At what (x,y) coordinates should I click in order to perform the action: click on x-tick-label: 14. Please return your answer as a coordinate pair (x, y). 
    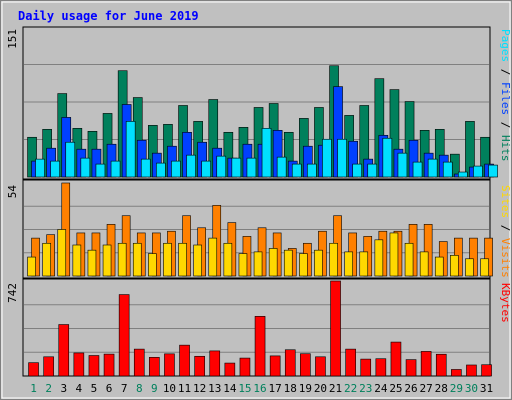
    Looking at the image, I should click on (230, 388).